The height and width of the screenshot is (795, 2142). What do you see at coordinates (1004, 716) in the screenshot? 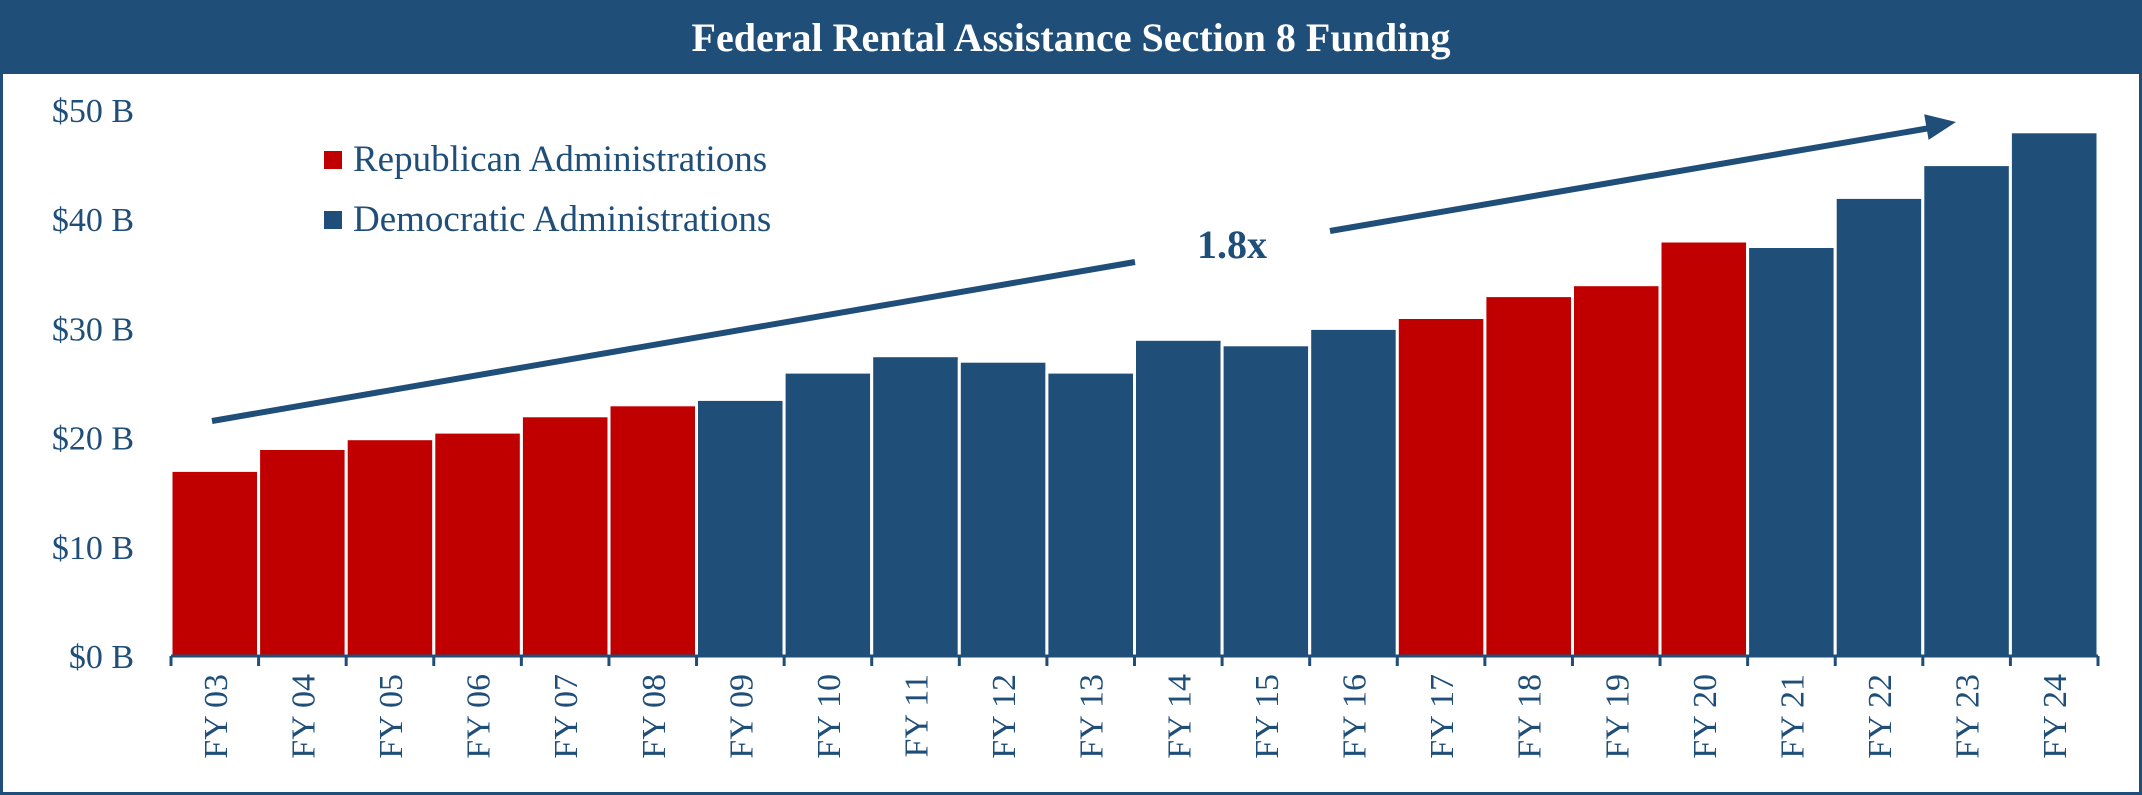
I see `x-tick-label: FY 12` at bounding box center [1004, 716].